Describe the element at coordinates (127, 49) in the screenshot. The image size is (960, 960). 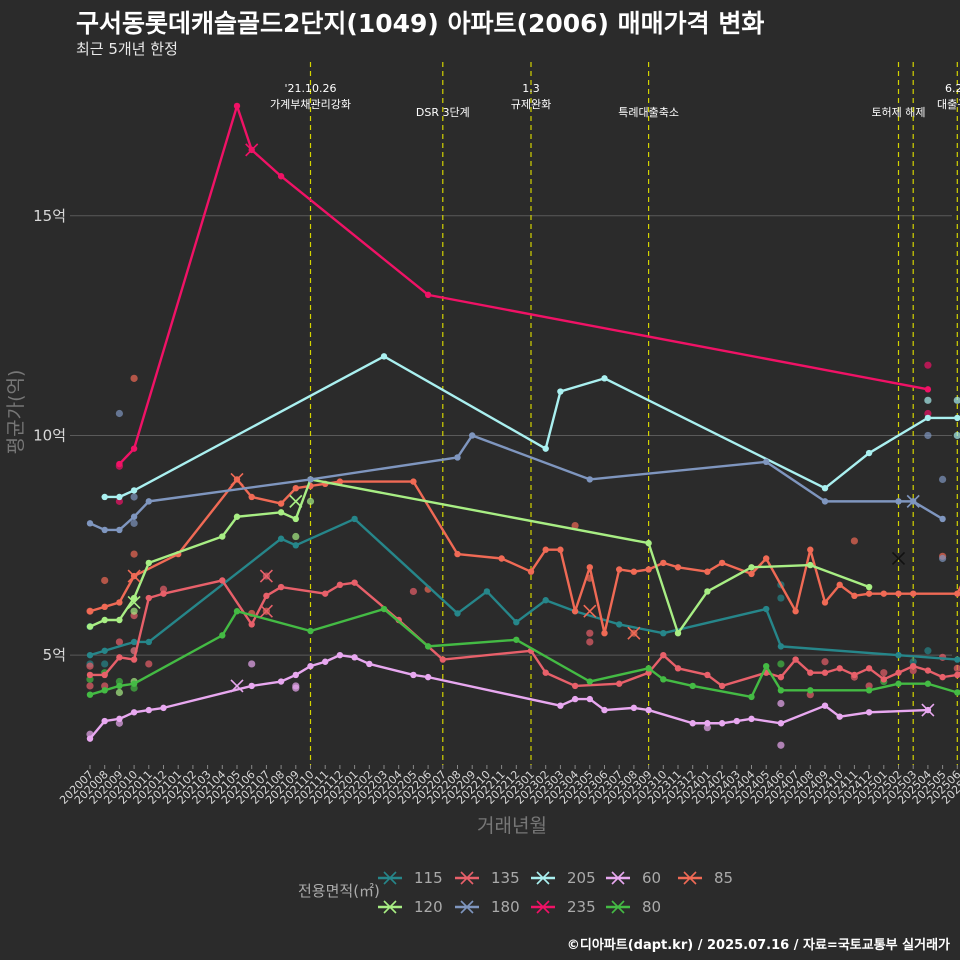
I see `chart-subtitle: 최근 5개년 한정` at that location.